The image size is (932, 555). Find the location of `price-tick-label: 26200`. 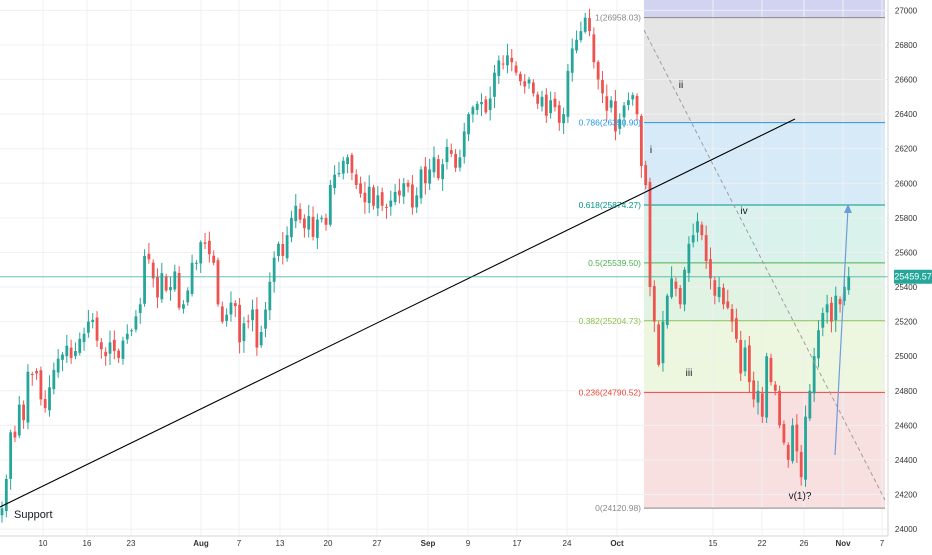

price-tick-label: 26200 is located at coordinates (906, 149).